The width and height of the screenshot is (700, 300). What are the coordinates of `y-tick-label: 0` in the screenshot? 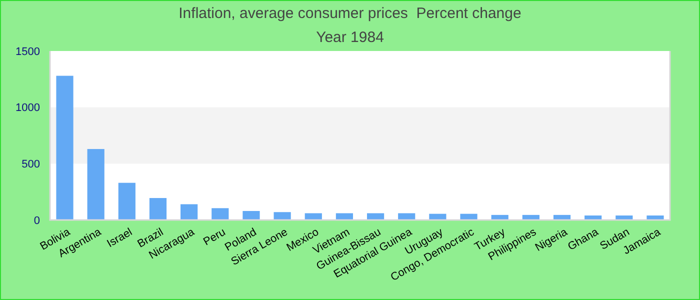 It's located at (37, 220).